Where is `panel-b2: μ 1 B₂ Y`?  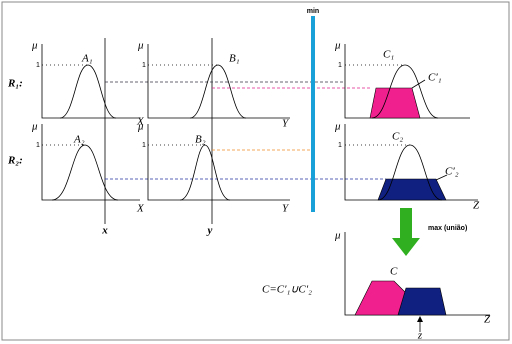
panel-b2: μ 1 B₂ Y is located at coordinates (213, 168).